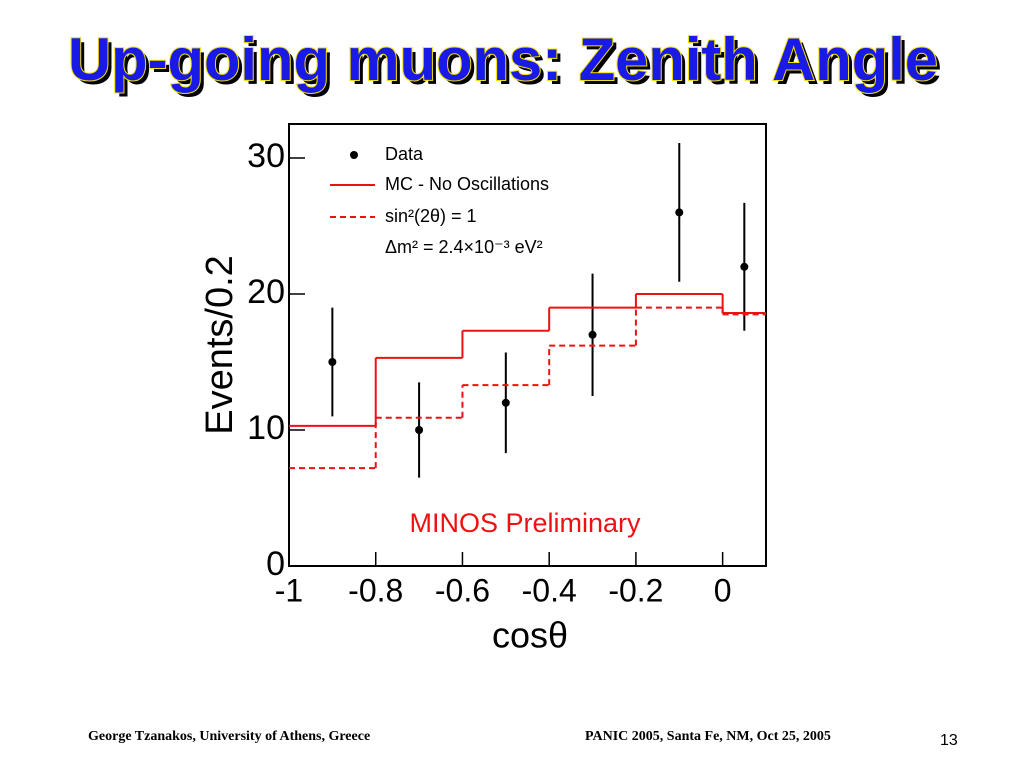 This screenshot has width=1024, height=768. Describe the element at coordinates (507, 63) in the screenshot. I see `title-shadow: Up-going muons: Zenith Angle` at that location.